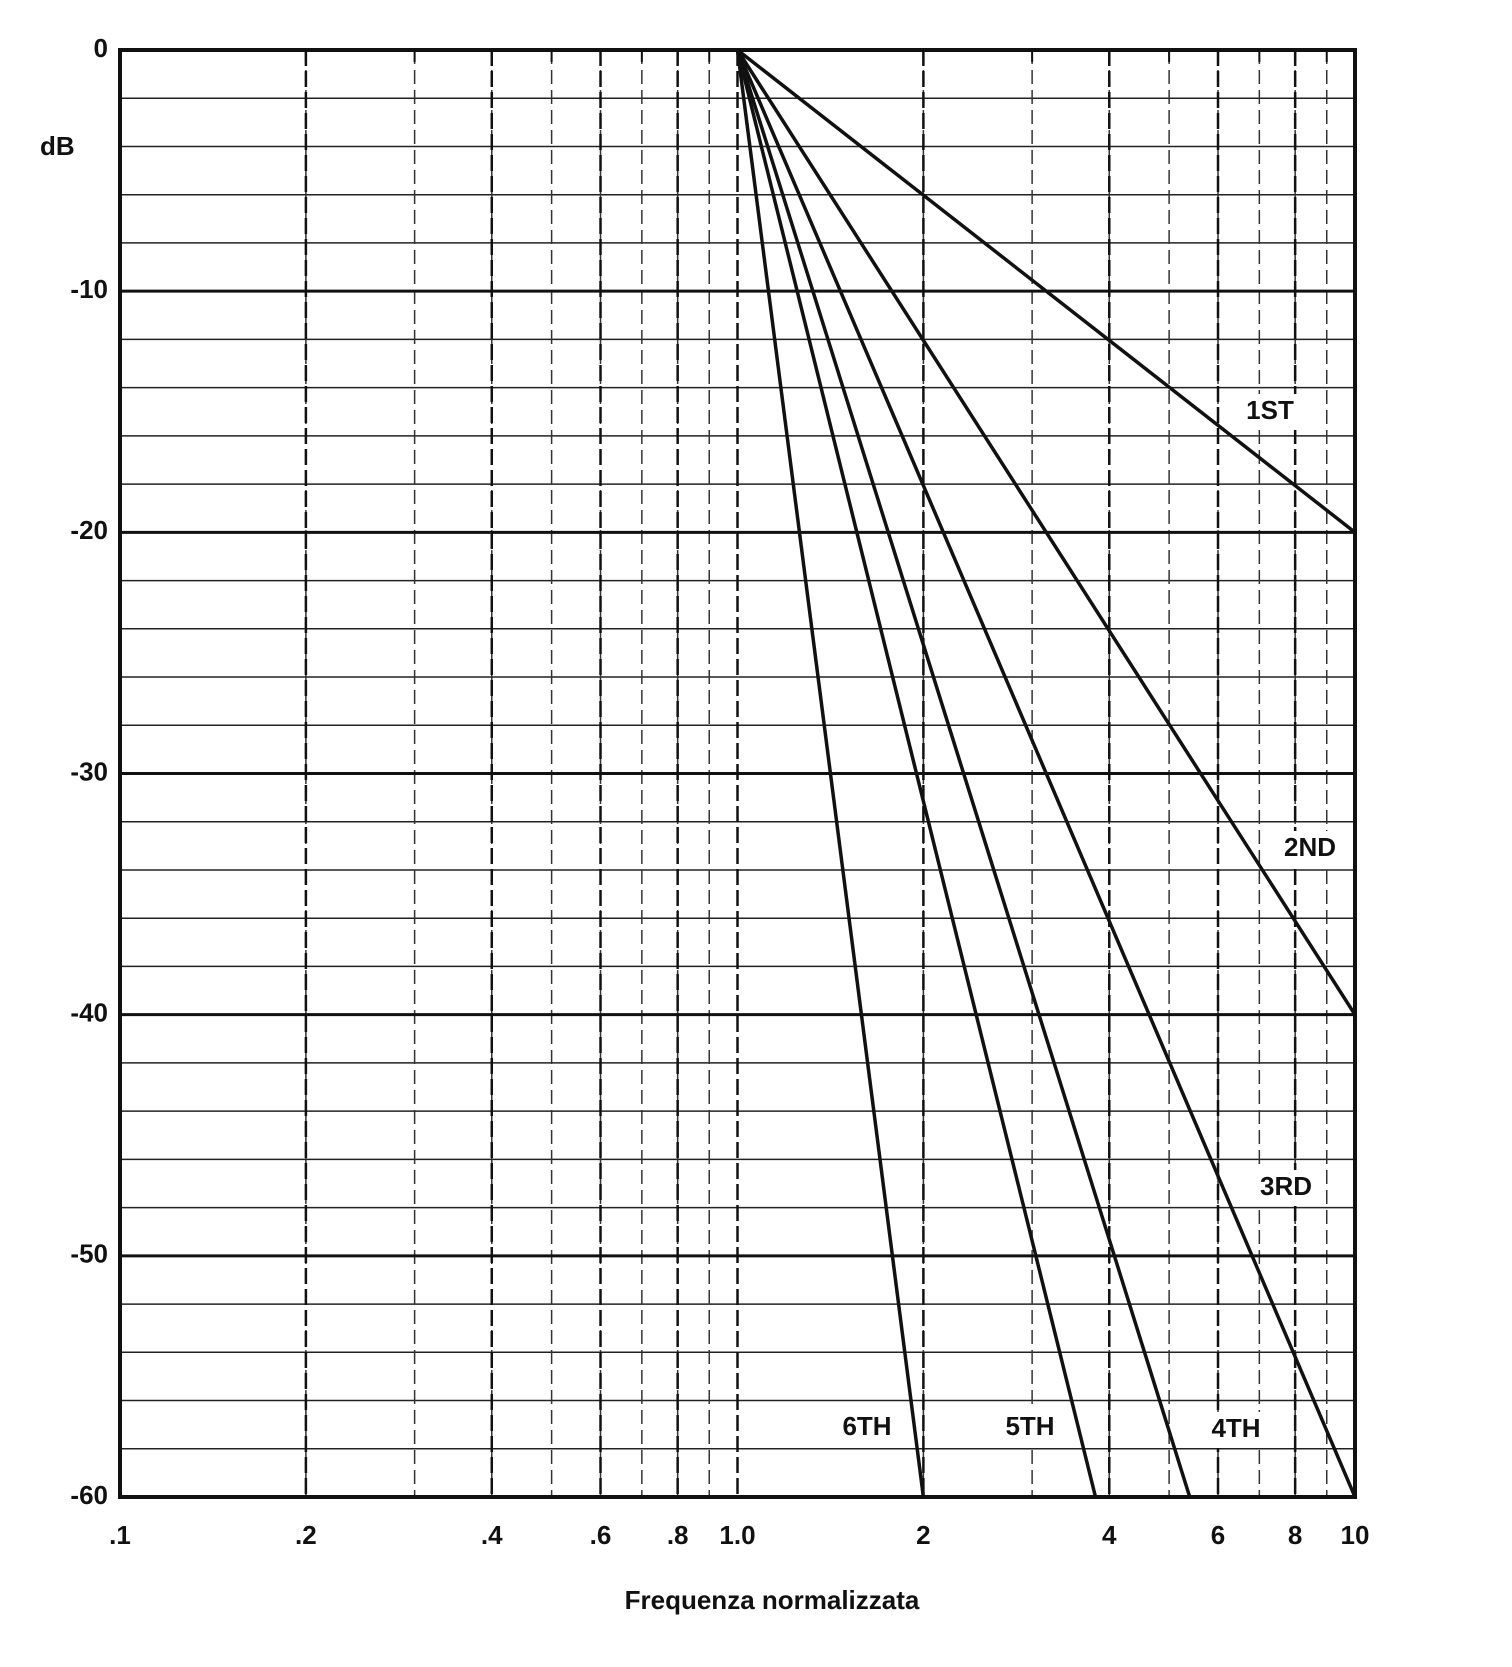  Describe the element at coordinates (57, 146) in the screenshot. I see `y-axis-label: dB` at that location.